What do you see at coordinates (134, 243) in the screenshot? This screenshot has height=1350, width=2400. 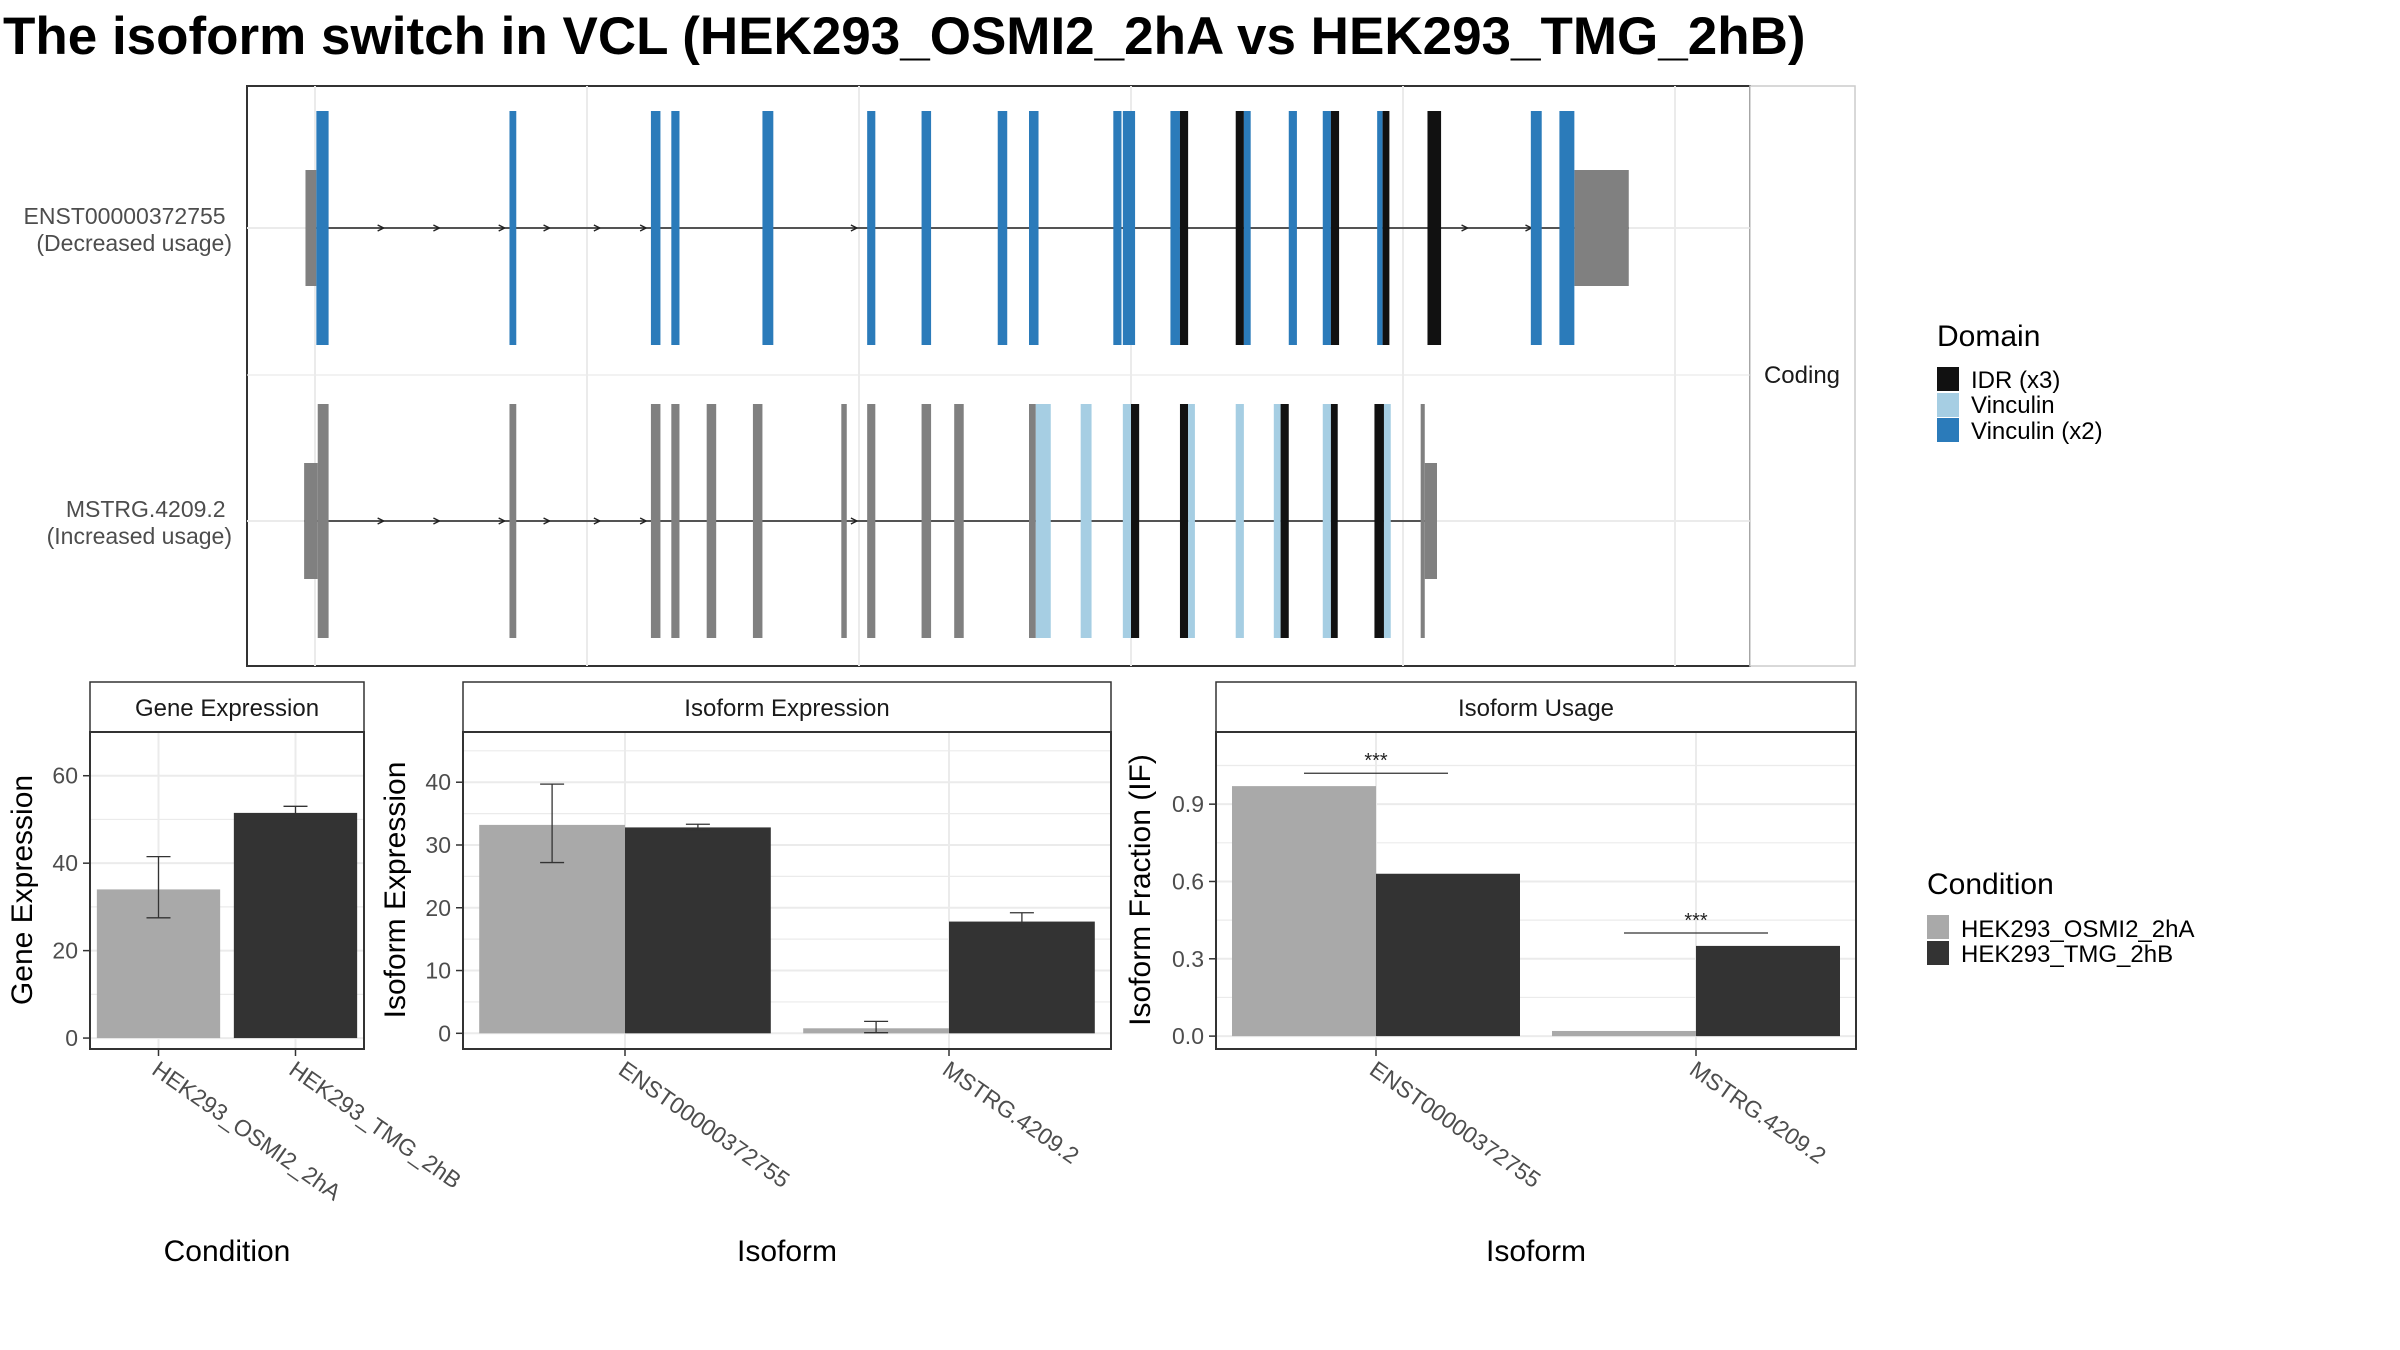 I see `track-label-enst-usage: (Decreased usage)` at bounding box center [134, 243].